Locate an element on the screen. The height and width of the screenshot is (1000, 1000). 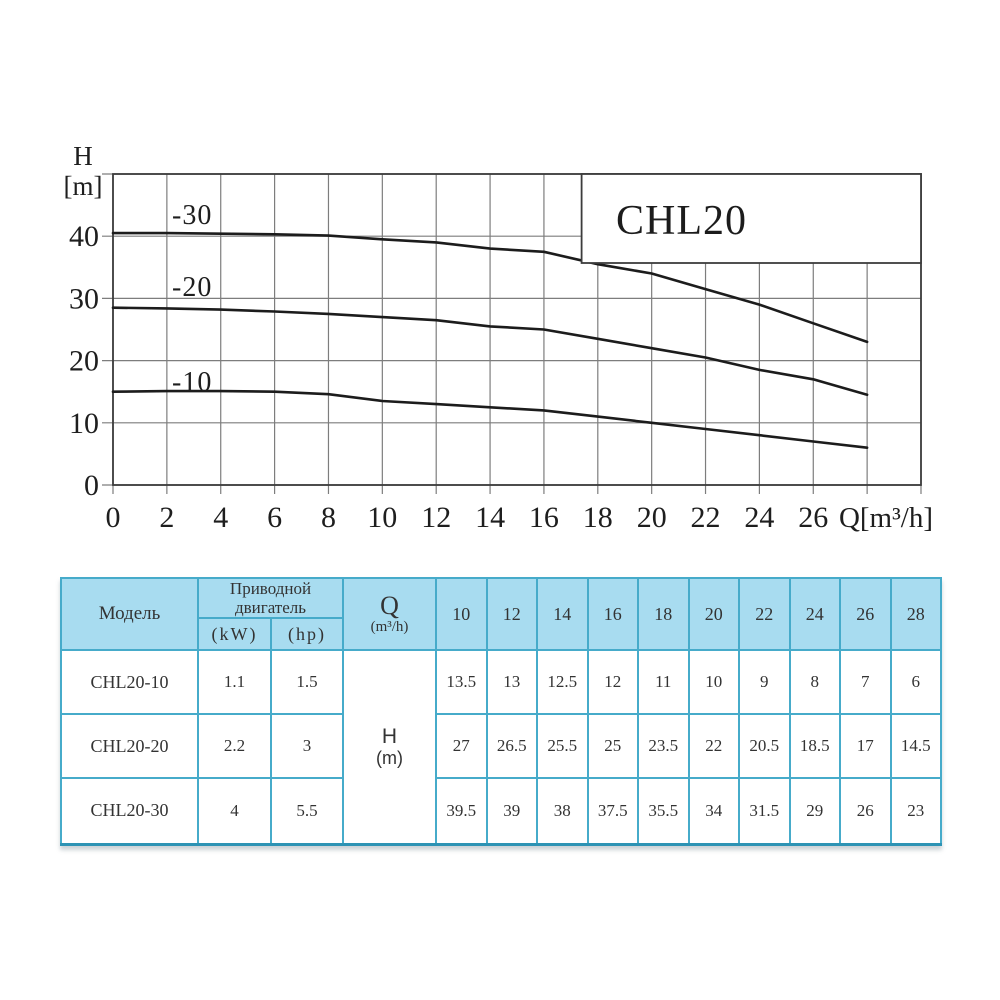
header-q-unit: (m³/h) is located at coordinates (389, 626).